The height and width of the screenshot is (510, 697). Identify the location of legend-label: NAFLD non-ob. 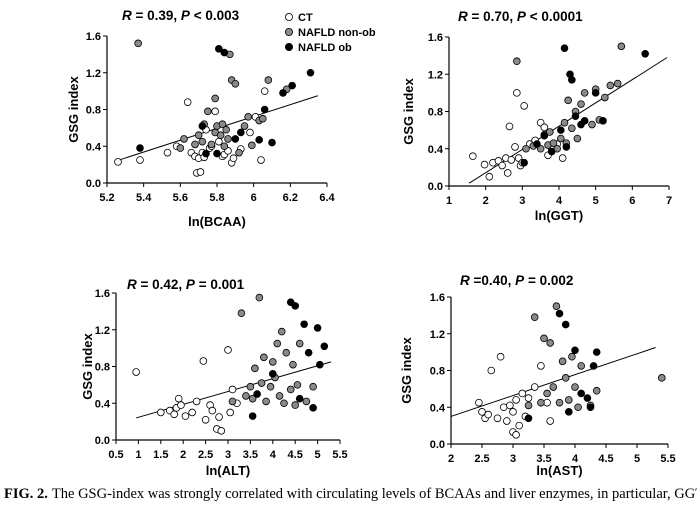
(337, 33).